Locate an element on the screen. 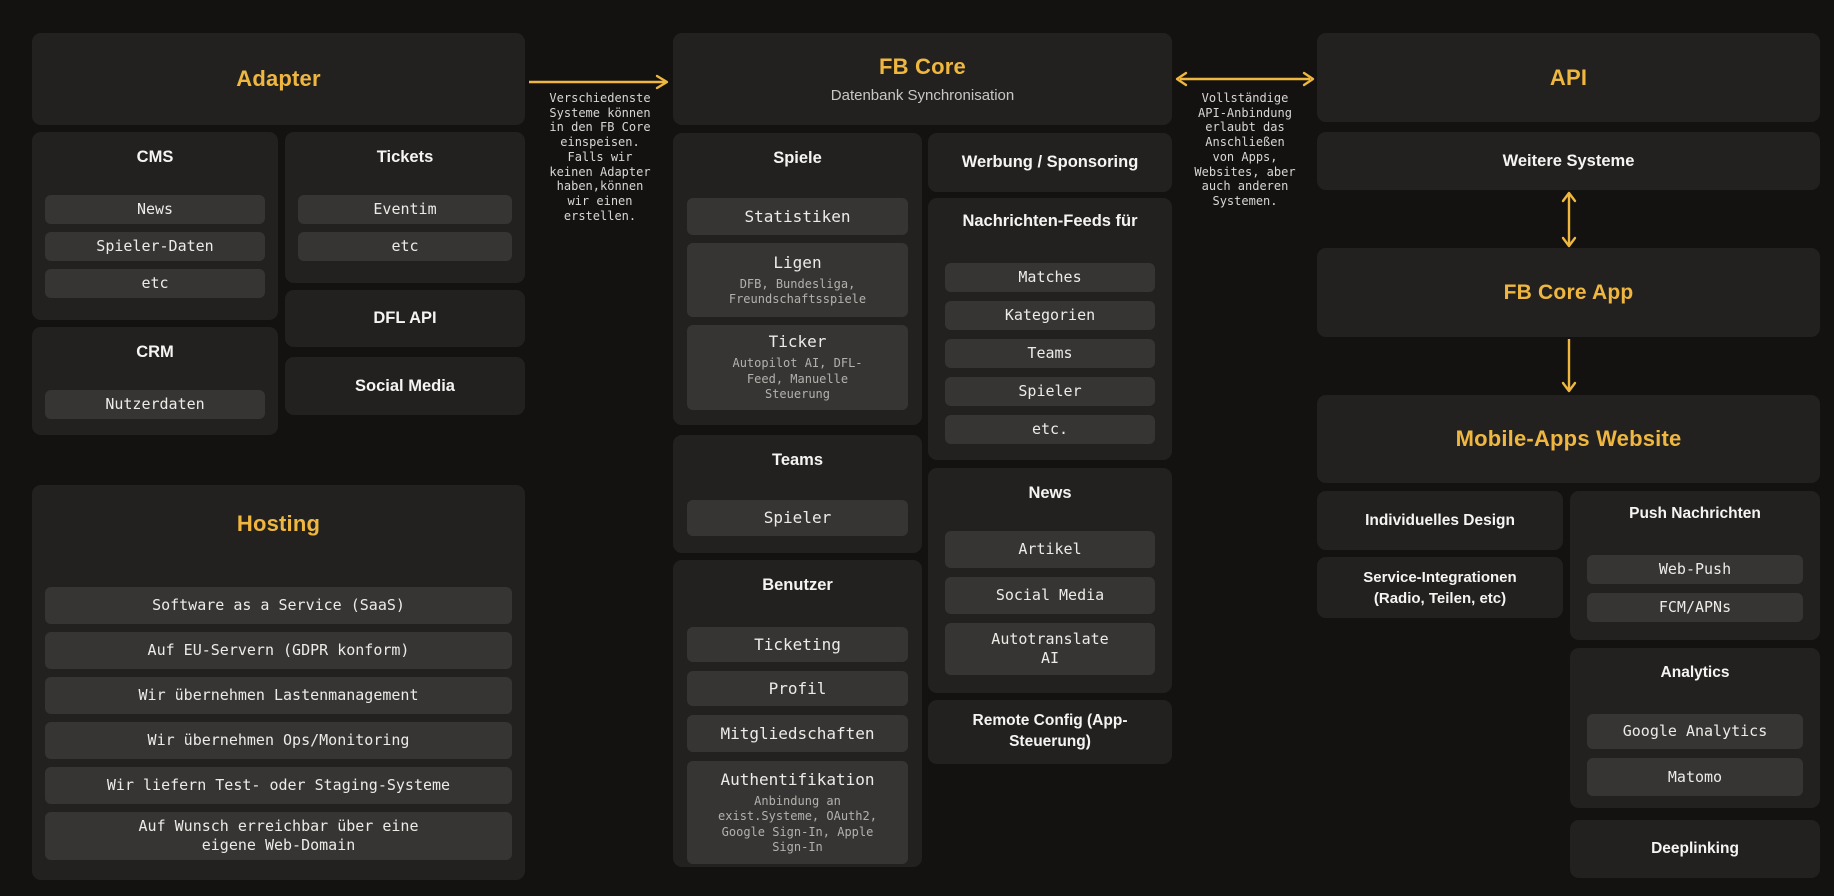 The width and height of the screenshot is (1834, 896). news-title: News is located at coordinates (1050, 493).